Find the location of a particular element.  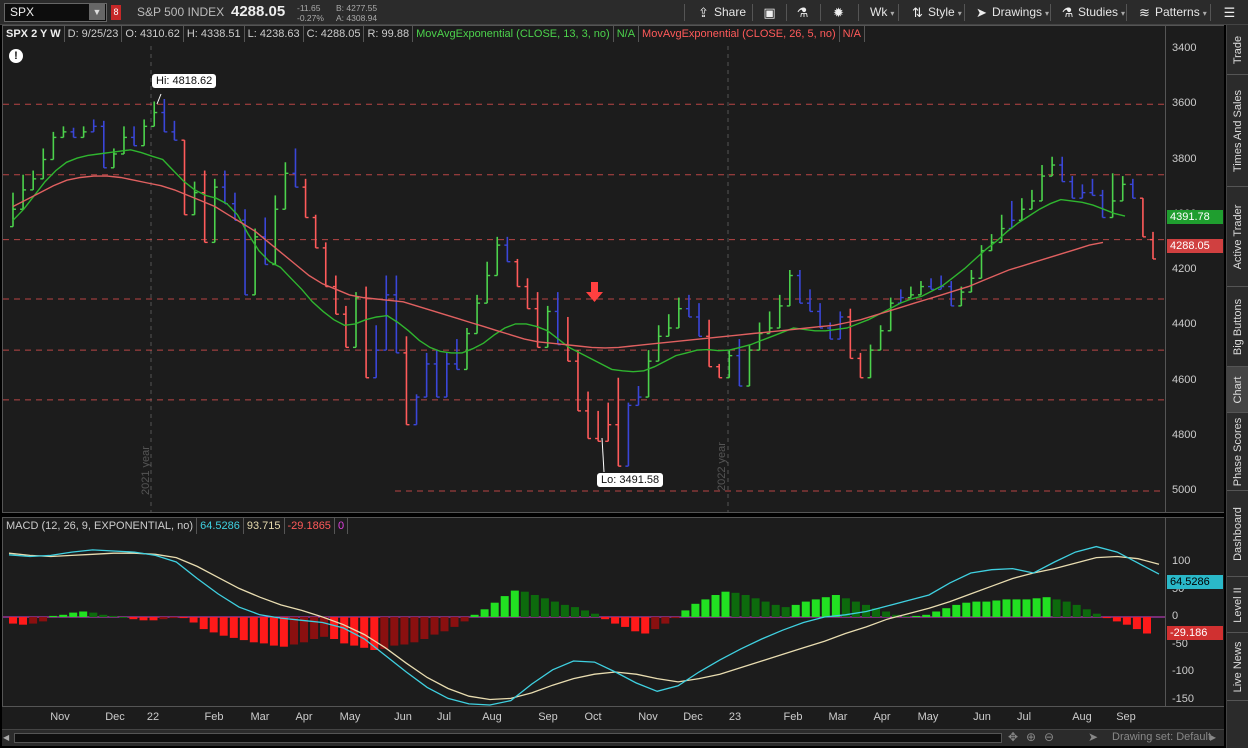

date-axis-tick: Feb is located at coordinates (214, 717).